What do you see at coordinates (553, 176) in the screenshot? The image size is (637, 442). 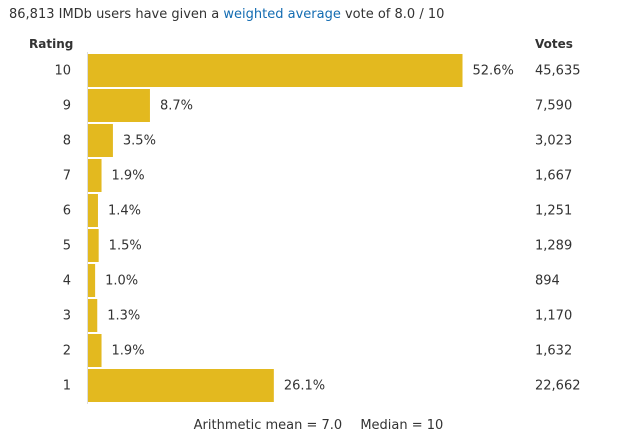 I see `votes-count: 1,667` at bounding box center [553, 176].